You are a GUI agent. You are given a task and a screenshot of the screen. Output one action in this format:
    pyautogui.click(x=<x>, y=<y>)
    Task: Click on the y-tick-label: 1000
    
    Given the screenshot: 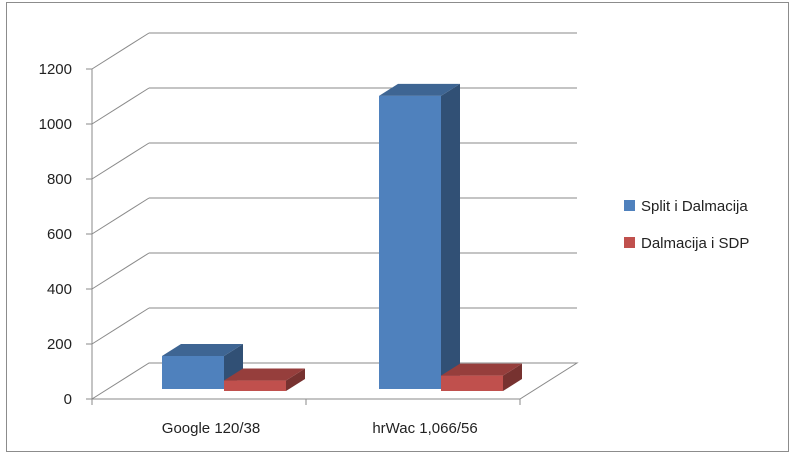 What is the action you would take?
    pyautogui.click(x=55, y=124)
    